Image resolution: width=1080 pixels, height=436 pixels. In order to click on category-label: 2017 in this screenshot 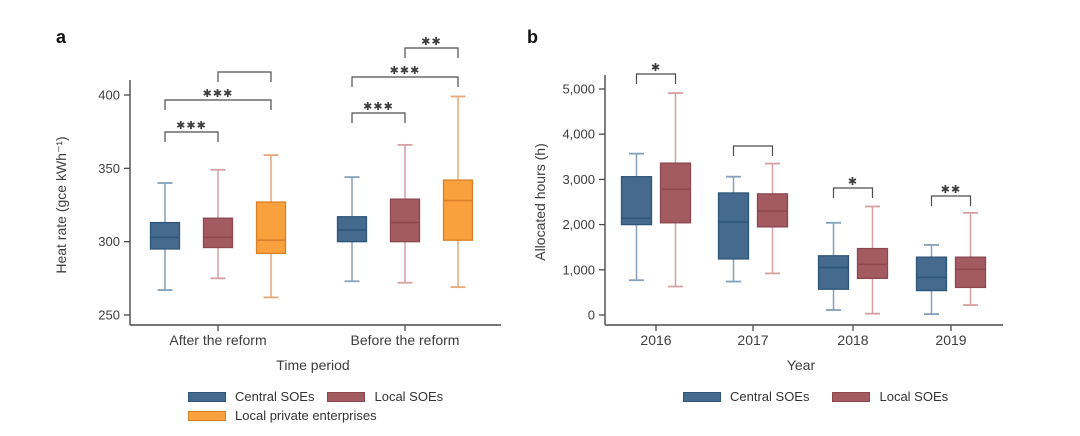, I will do `click(752, 340)`.